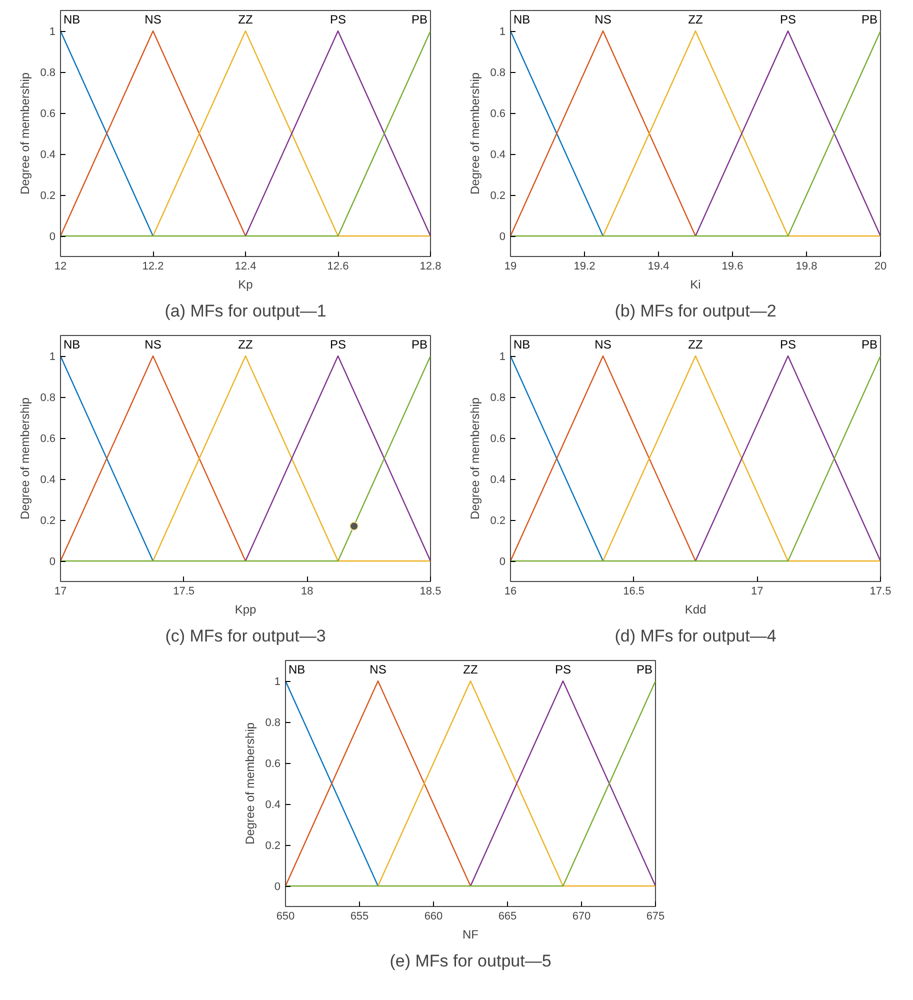 The image size is (913, 1000). What do you see at coordinates (153, 266) in the screenshot?
I see `x-tick-label: 12.2` at bounding box center [153, 266].